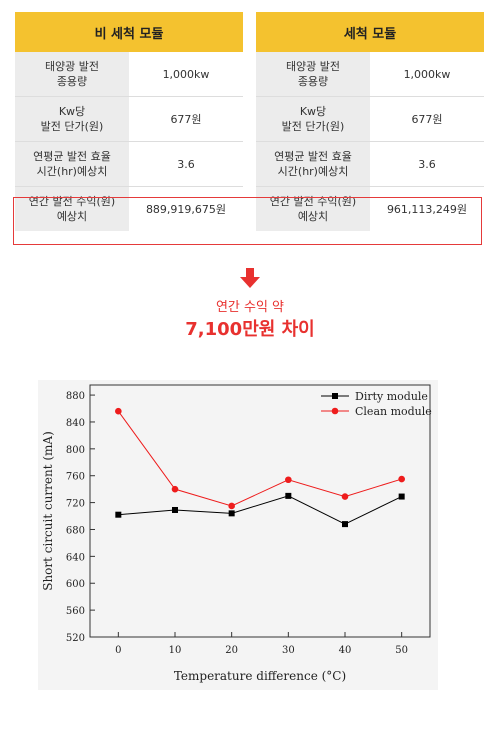 This screenshot has height=730, width=500. I want to click on legend-label: Clean module, so click(393, 411).